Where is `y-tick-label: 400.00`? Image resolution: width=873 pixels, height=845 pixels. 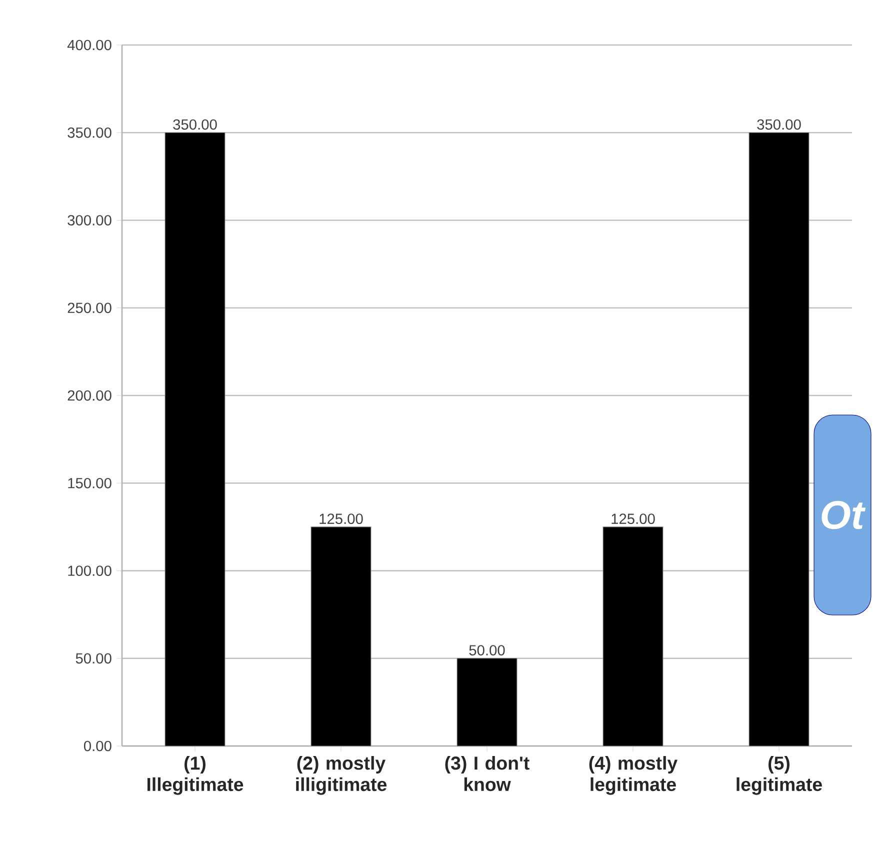
y-tick-label: 400.00 is located at coordinates (89, 45).